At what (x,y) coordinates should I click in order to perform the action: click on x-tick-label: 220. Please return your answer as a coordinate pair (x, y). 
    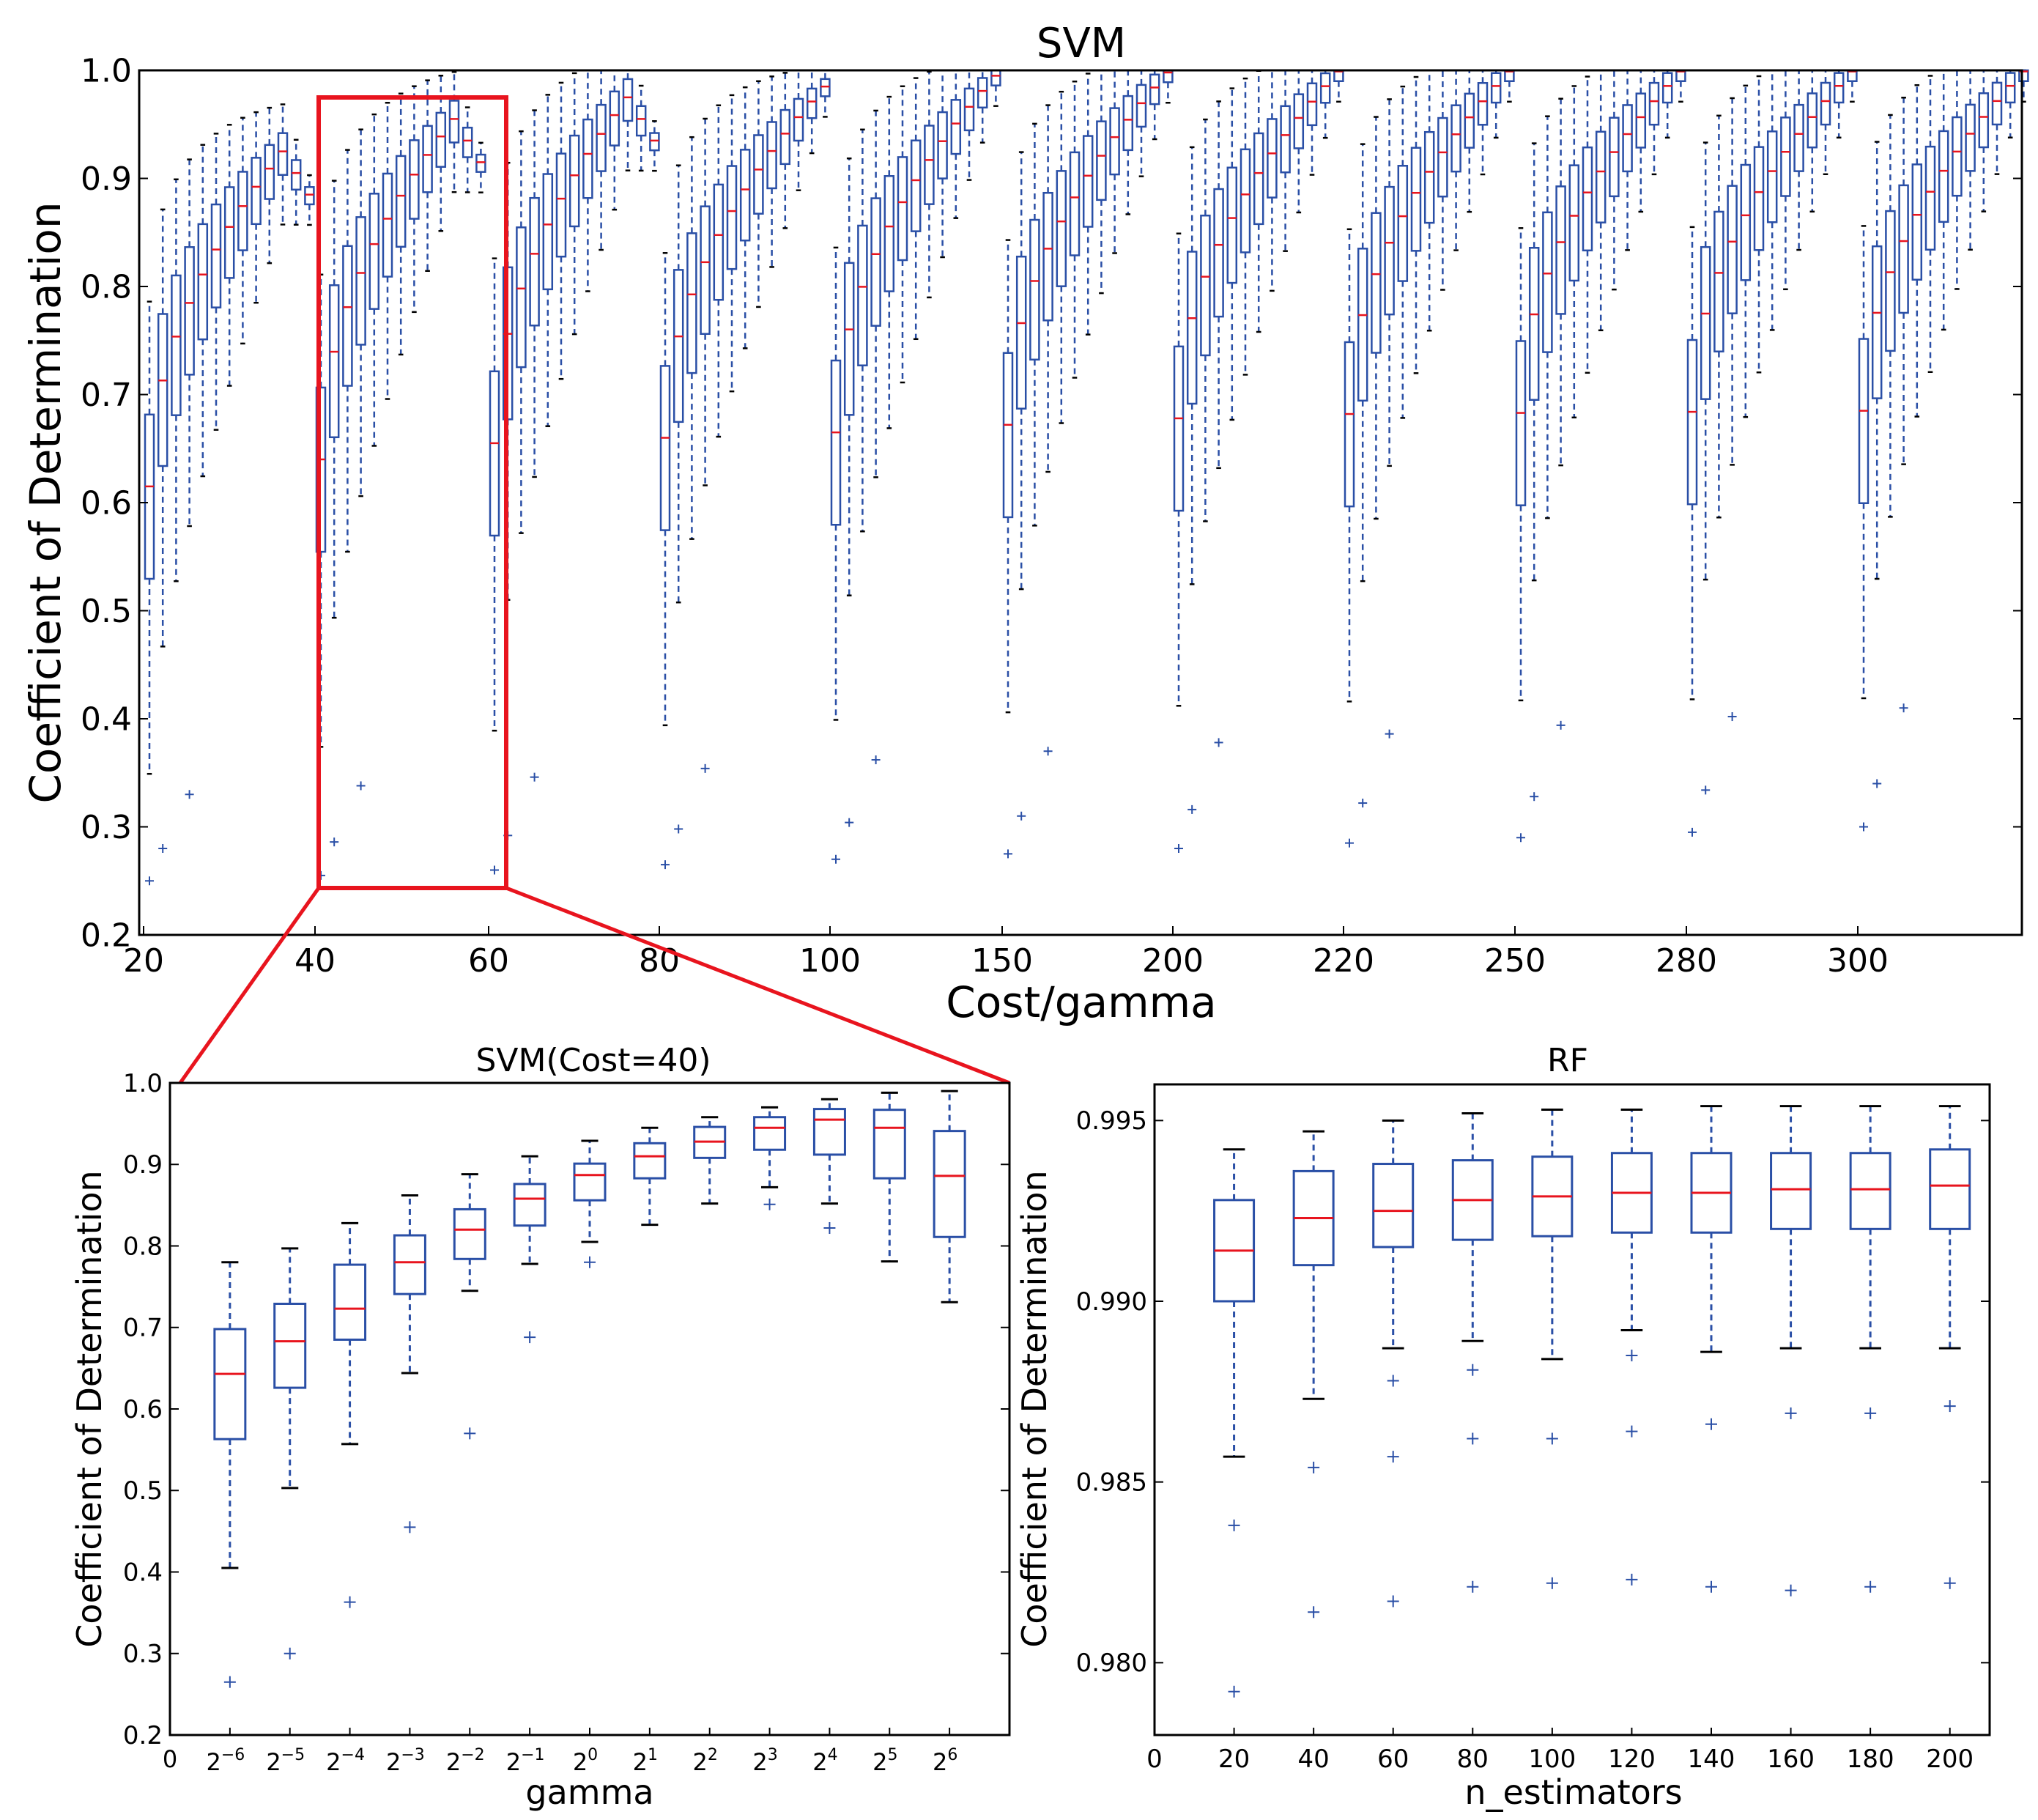
    Looking at the image, I should click on (1343, 961).